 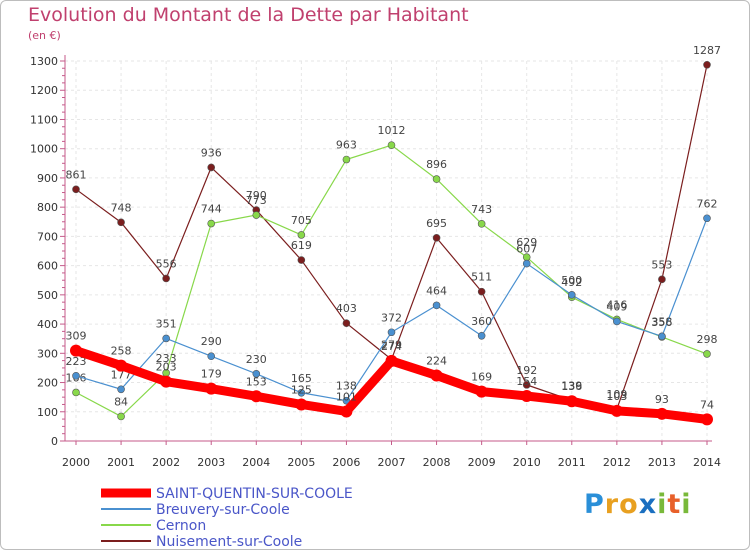 I want to click on data-label: 556, so click(x=166, y=263).